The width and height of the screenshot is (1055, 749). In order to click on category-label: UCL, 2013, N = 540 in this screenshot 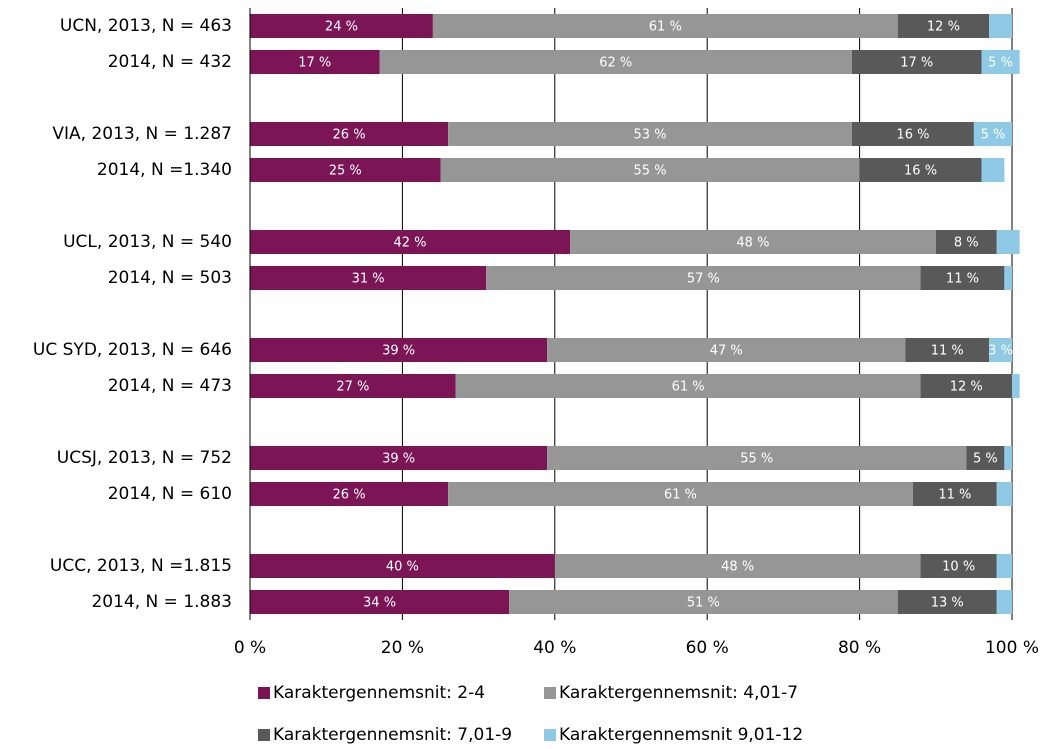, I will do `click(147, 242)`.